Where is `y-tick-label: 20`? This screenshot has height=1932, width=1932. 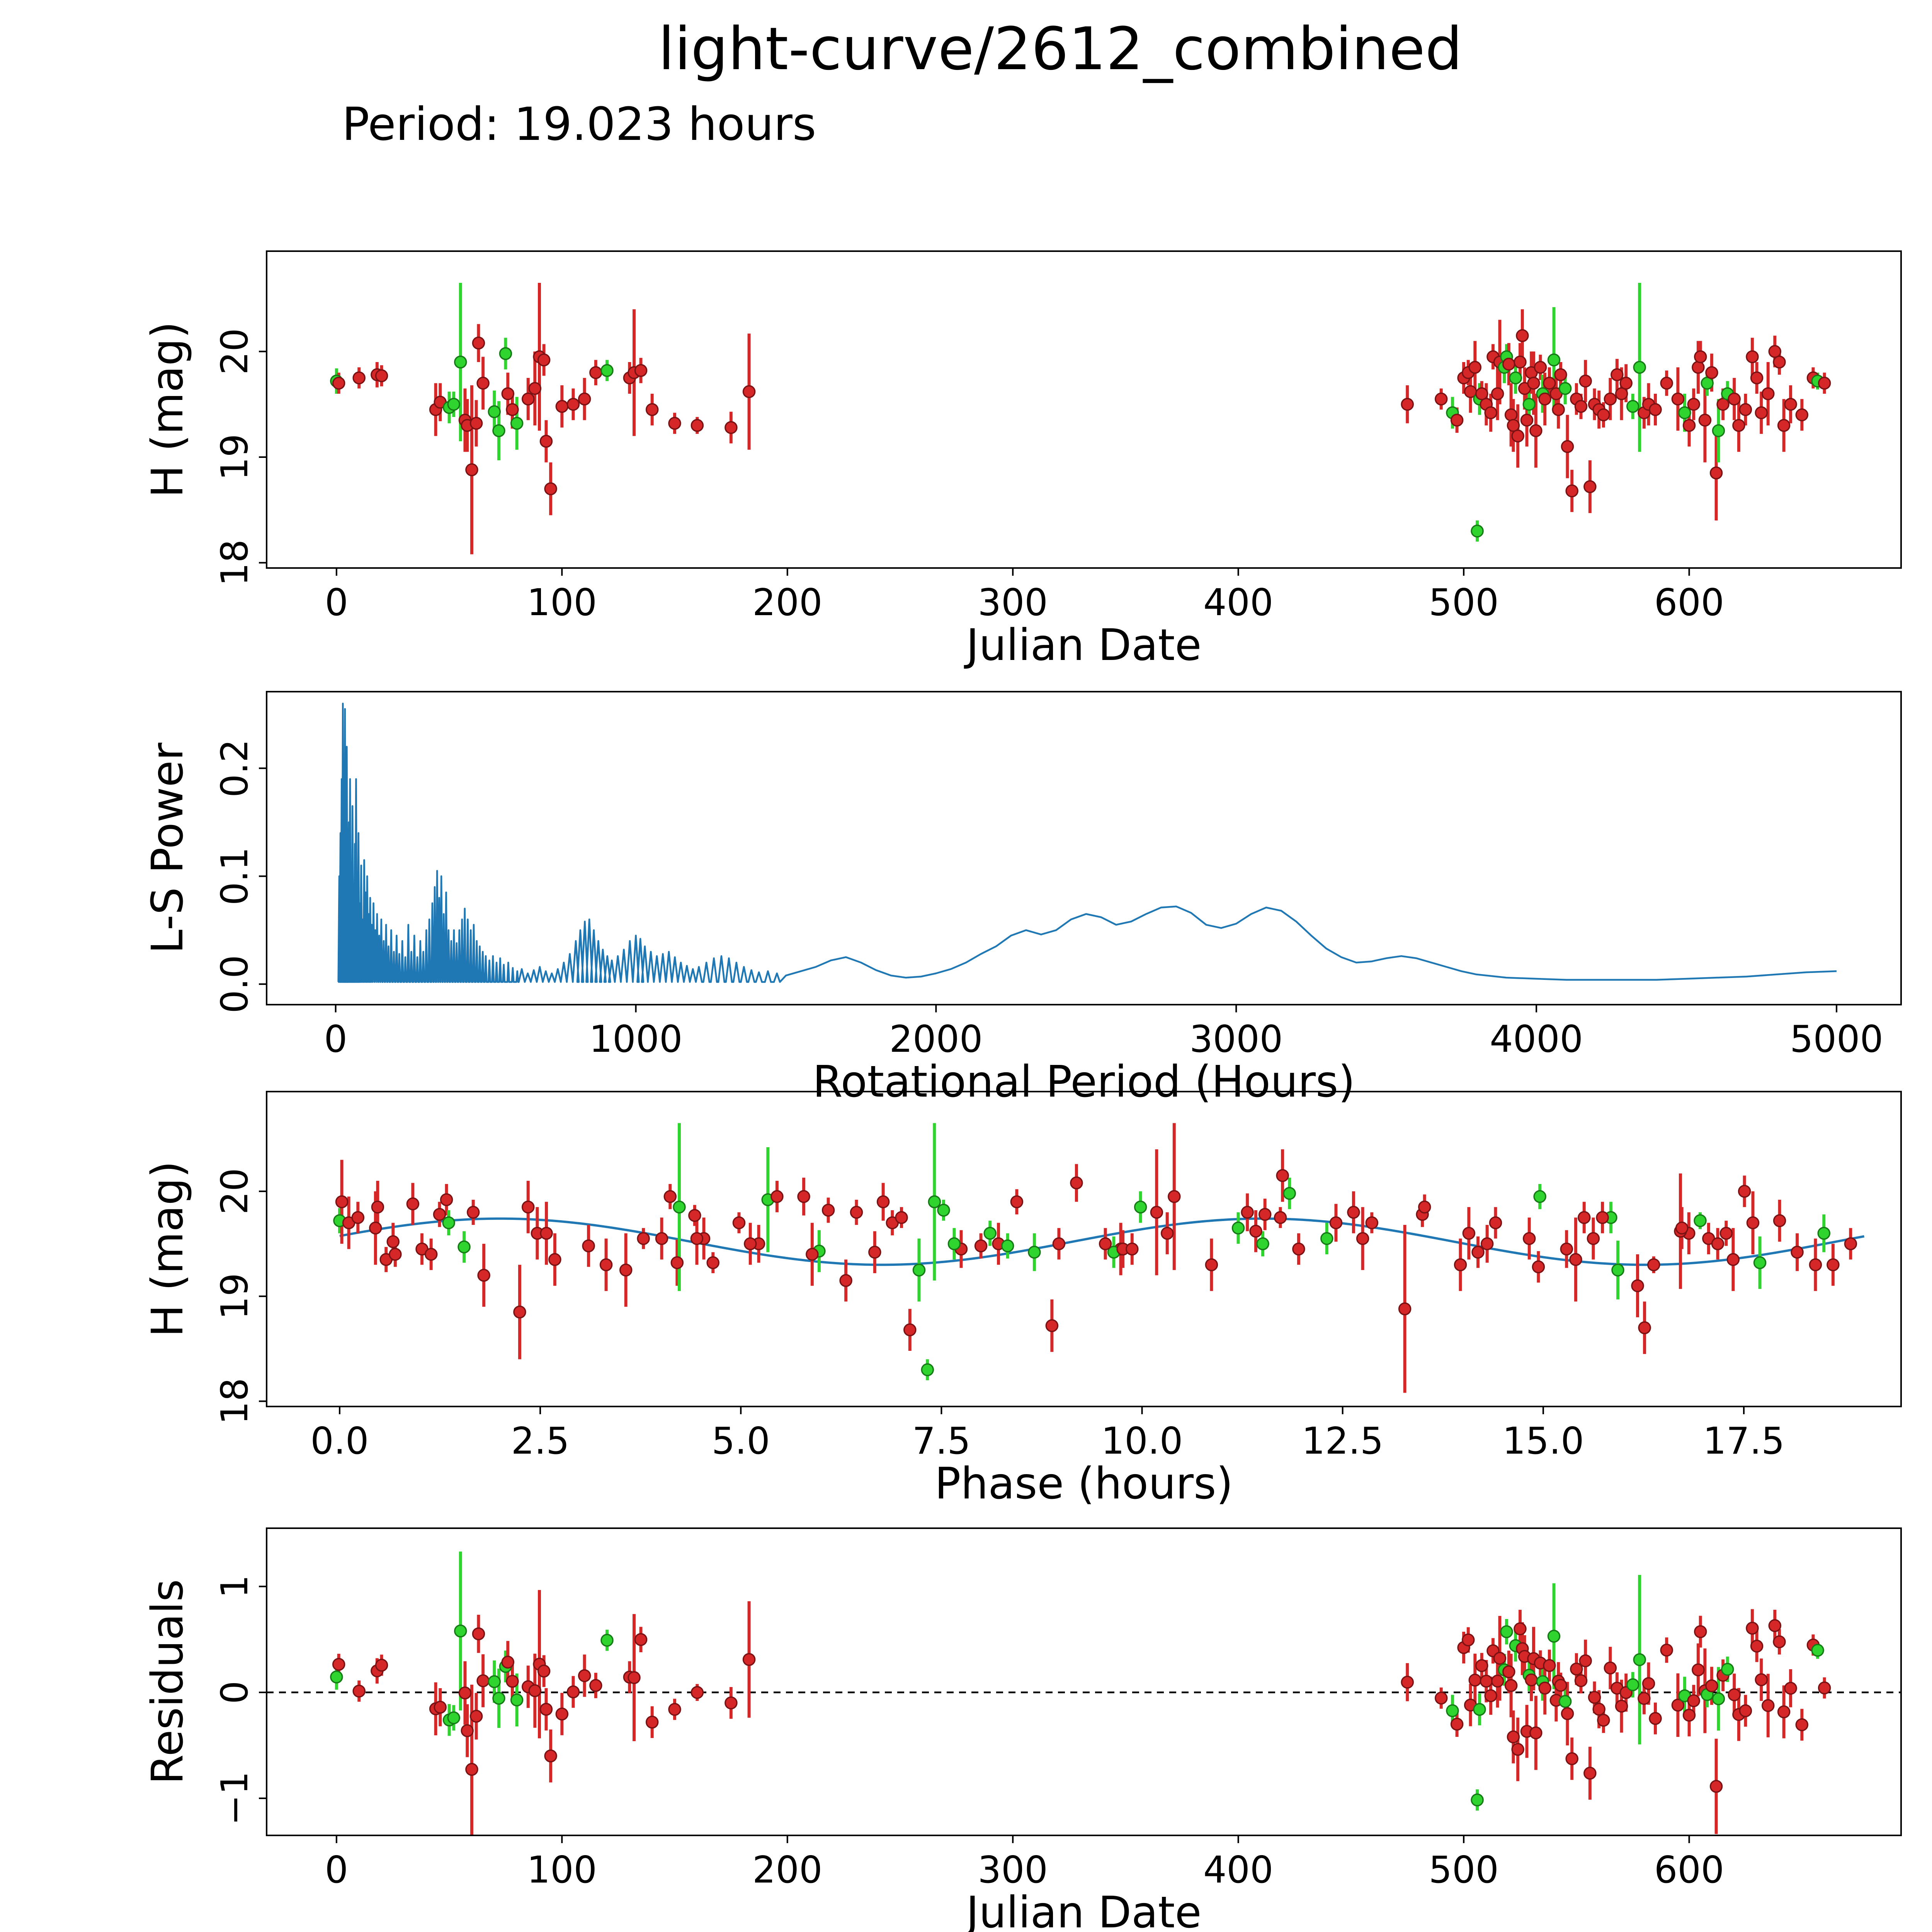 y-tick-label: 20 is located at coordinates (235, 1191).